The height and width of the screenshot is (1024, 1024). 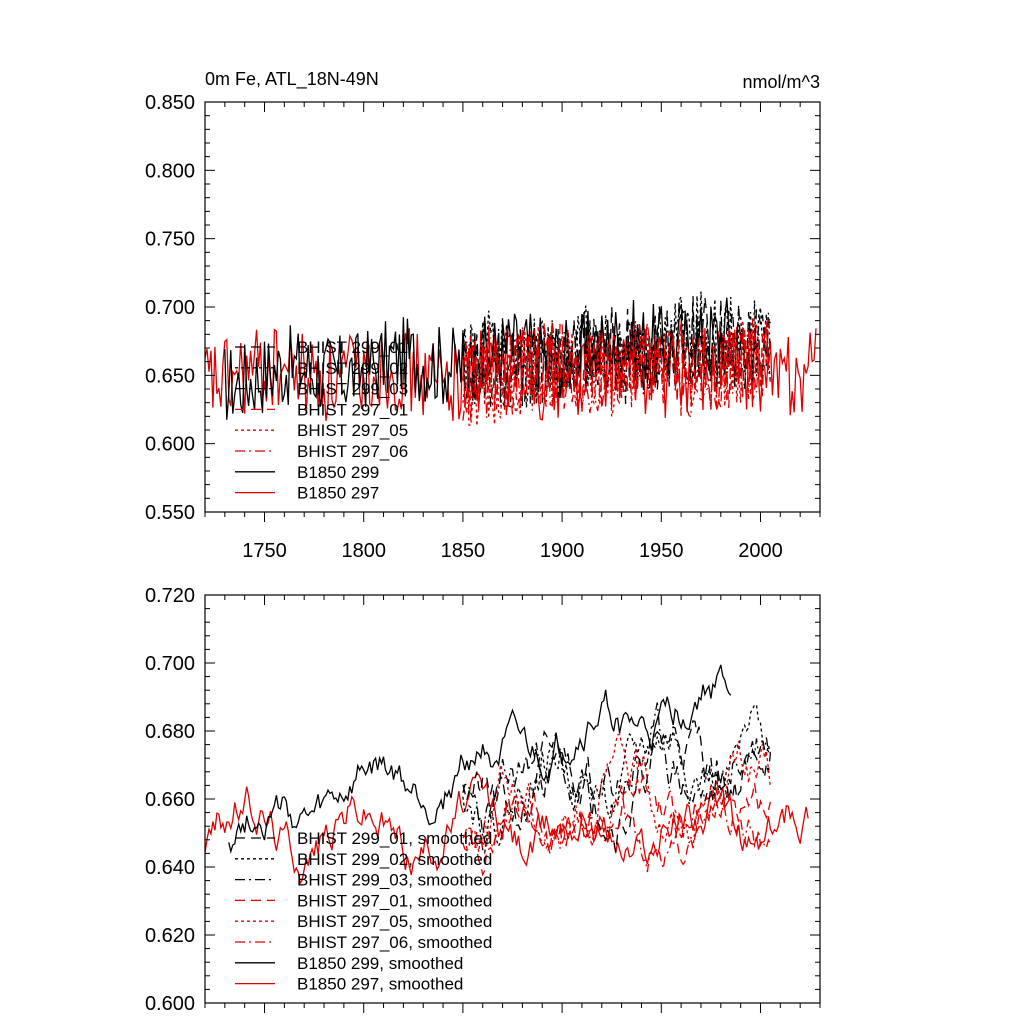 What do you see at coordinates (170, 171) in the screenshot?
I see `y-tick-label: 0.800` at bounding box center [170, 171].